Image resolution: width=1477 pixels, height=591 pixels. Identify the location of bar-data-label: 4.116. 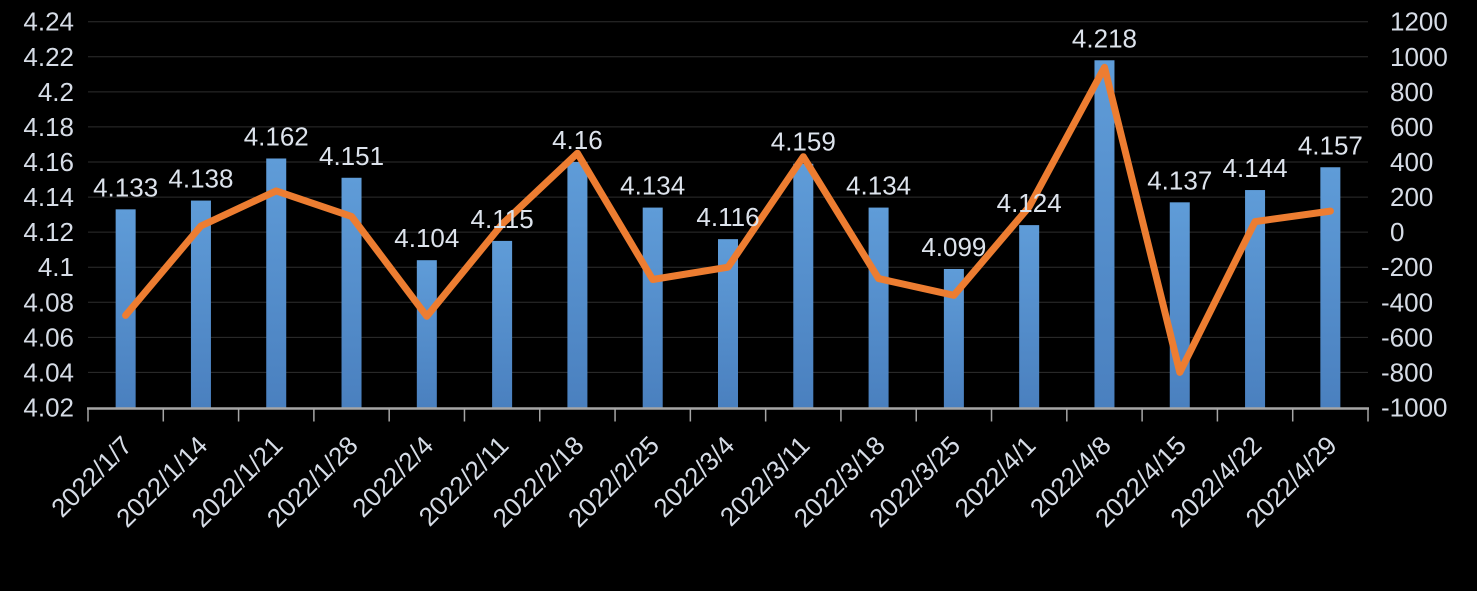
(727, 217).